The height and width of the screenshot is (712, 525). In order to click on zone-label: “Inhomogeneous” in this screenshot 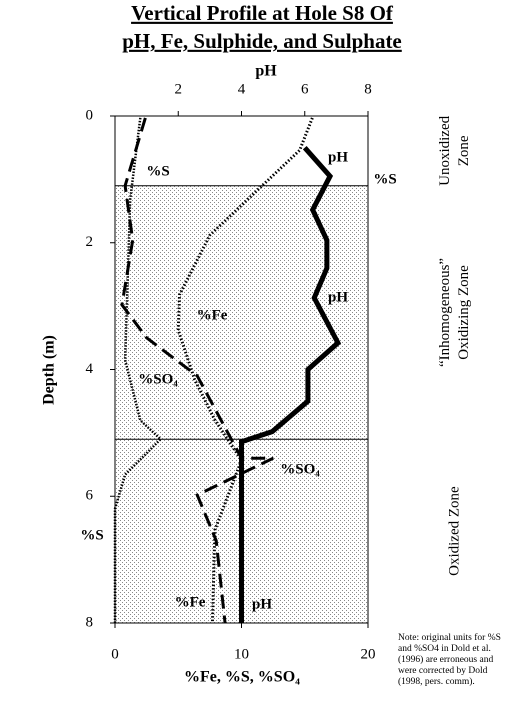, I will do `click(445, 312)`.